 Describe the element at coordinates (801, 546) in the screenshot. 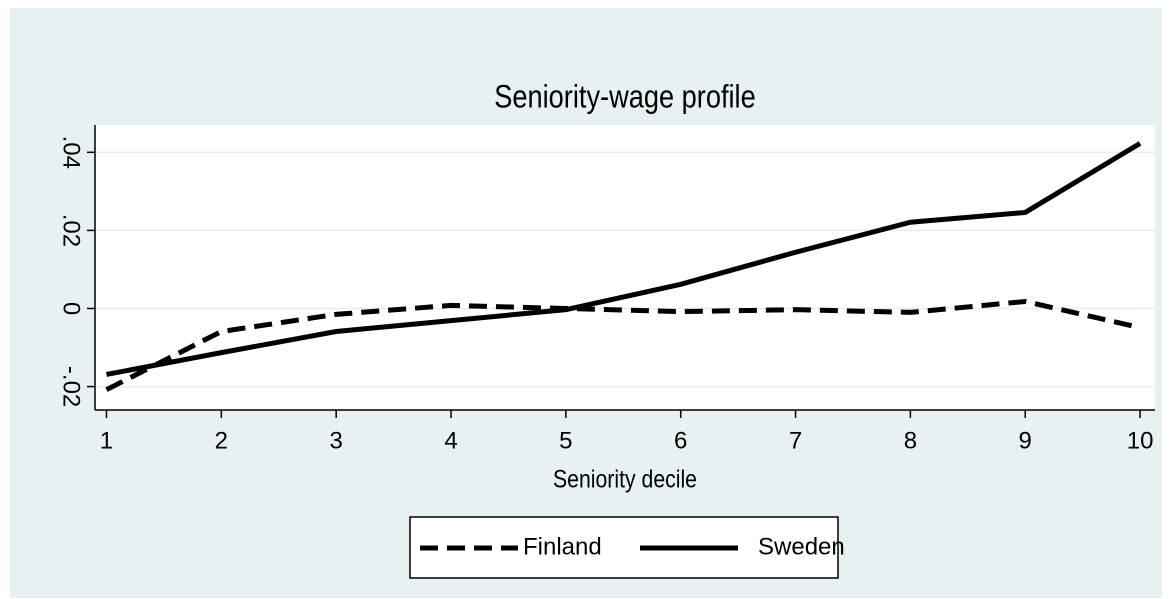

I see `legend-label: Sweden` at that location.